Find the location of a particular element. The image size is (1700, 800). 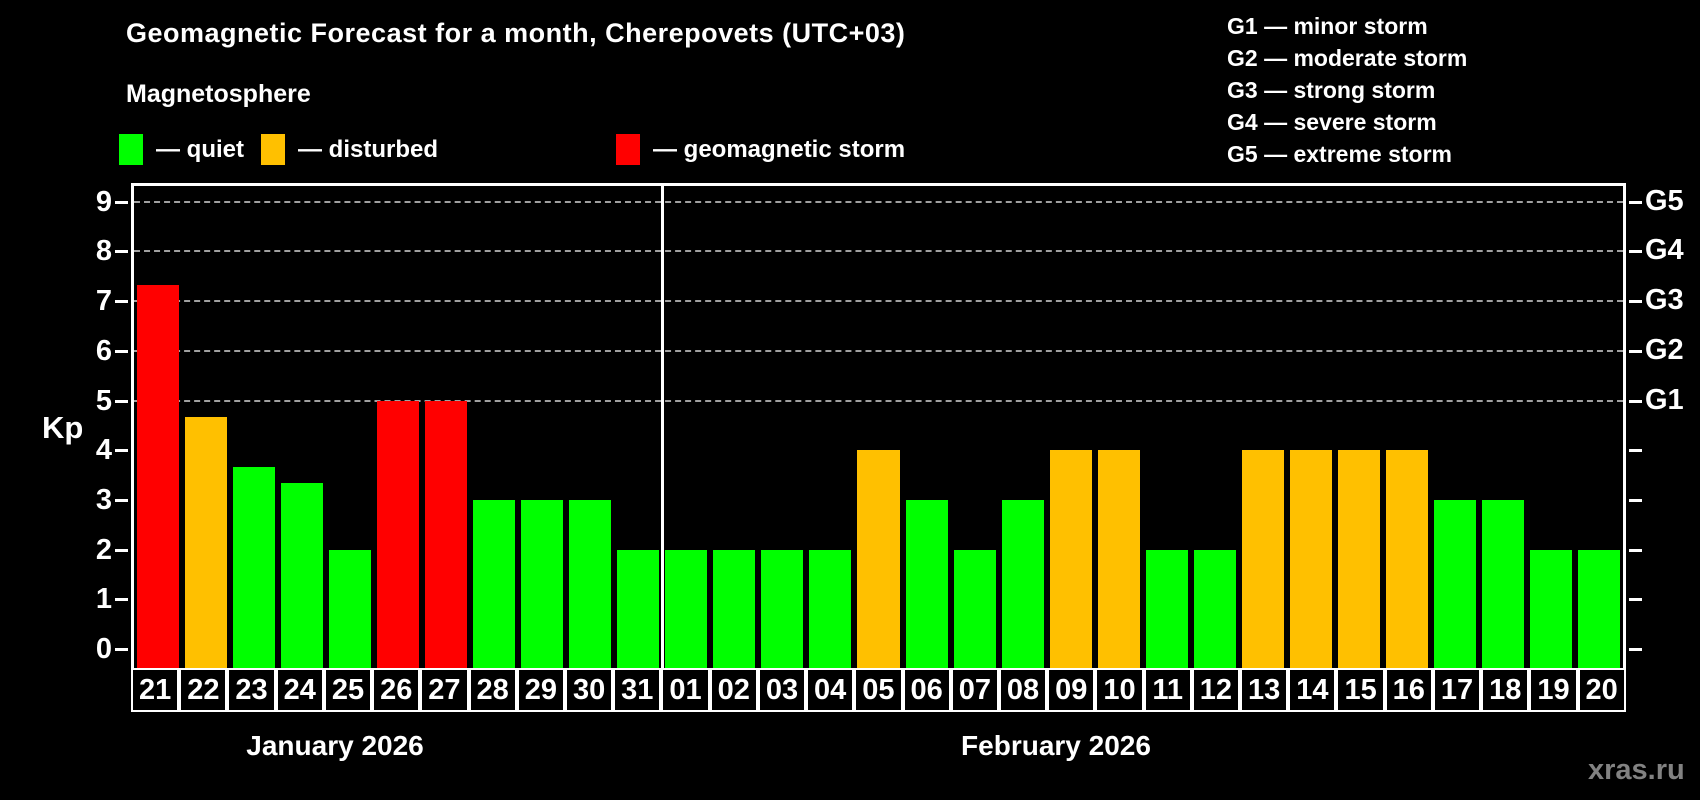

day-label-cell-30: 30 is located at coordinates (589, 690).